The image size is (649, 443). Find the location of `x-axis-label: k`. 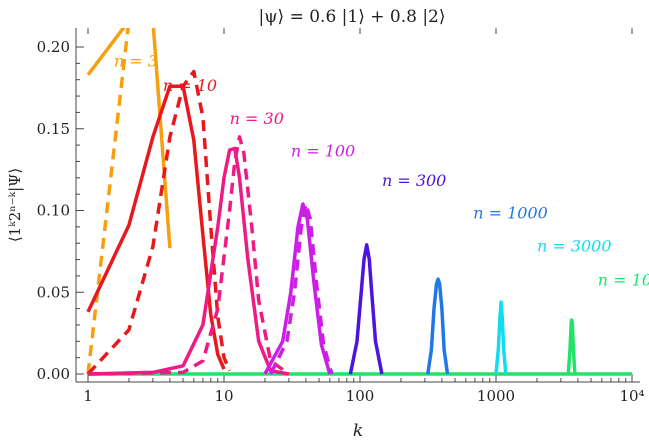

x-axis-label: k is located at coordinates (358, 431).